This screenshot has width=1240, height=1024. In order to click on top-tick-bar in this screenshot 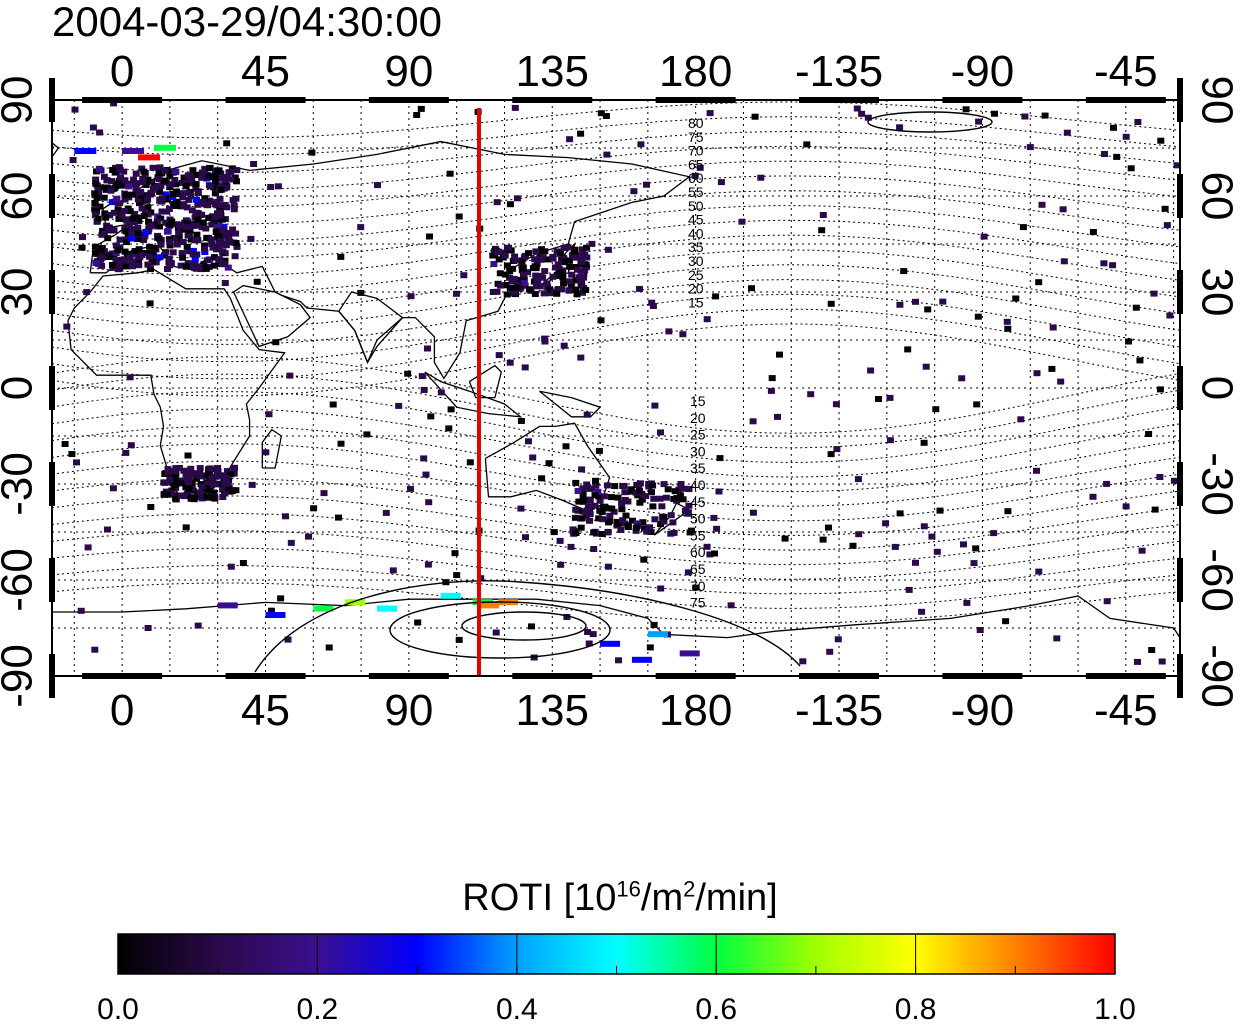, I will do `click(839, 100)`.